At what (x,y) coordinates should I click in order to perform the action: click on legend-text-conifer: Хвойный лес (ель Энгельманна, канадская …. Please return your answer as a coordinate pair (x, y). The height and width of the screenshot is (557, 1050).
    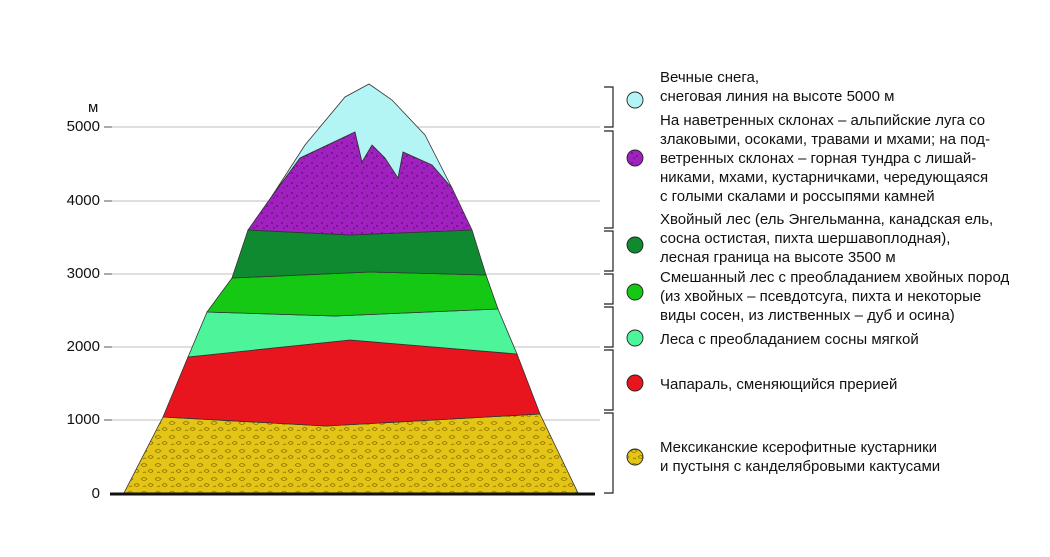
    Looking at the image, I should click on (827, 238).